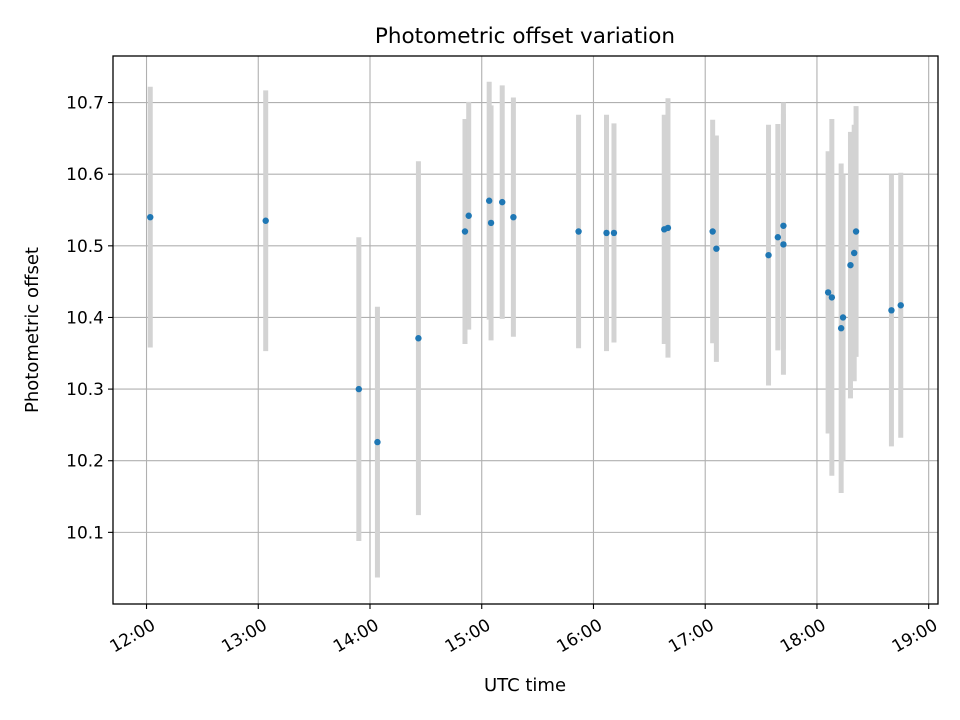 The width and height of the screenshot is (960, 720). I want to click on y-axis-label: Photometric offset, so click(32, 330).